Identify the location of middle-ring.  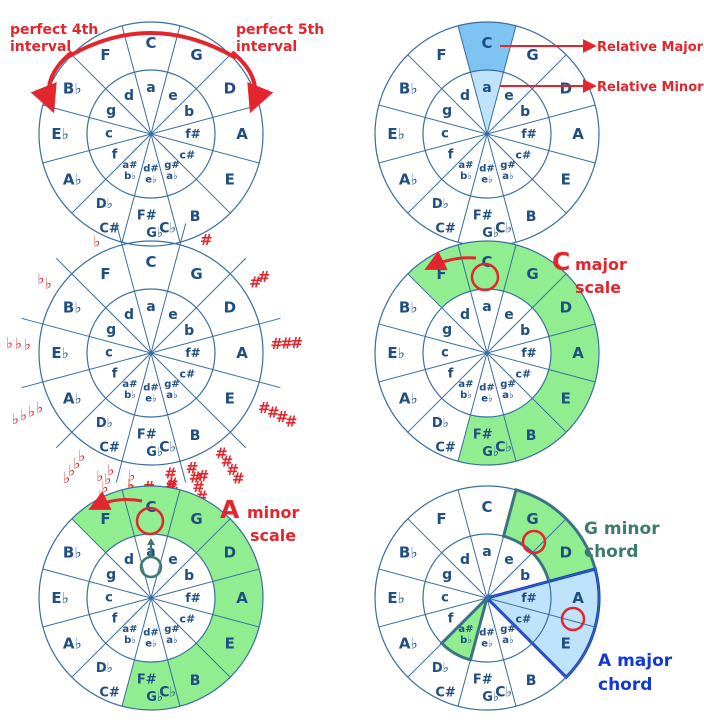
(151, 134).